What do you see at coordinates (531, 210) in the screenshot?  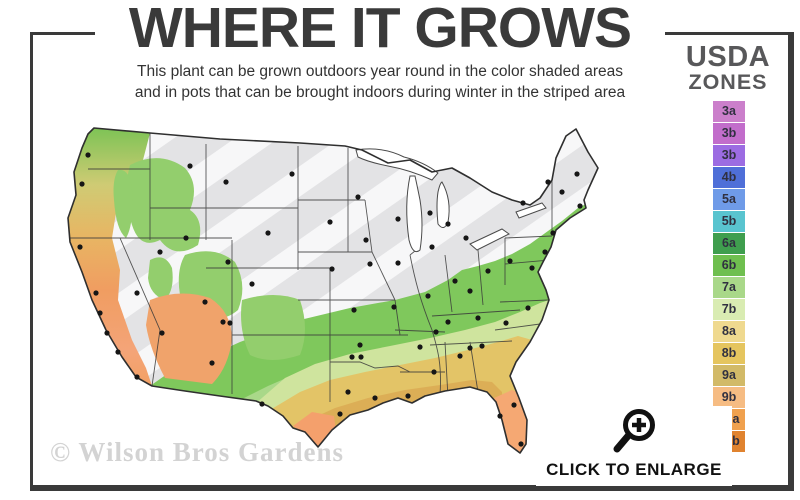 I see `lake-ontario` at bounding box center [531, 210].